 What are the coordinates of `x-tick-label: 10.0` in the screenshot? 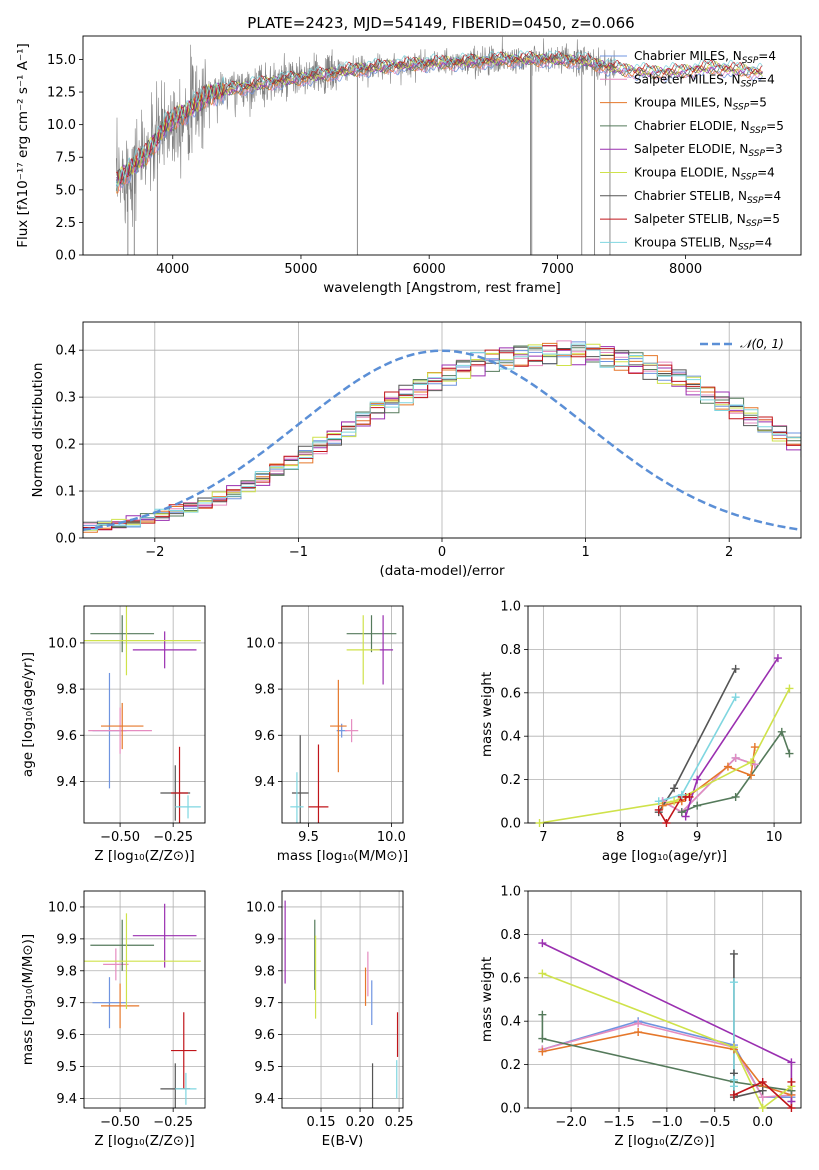 It's located at (391, 837).